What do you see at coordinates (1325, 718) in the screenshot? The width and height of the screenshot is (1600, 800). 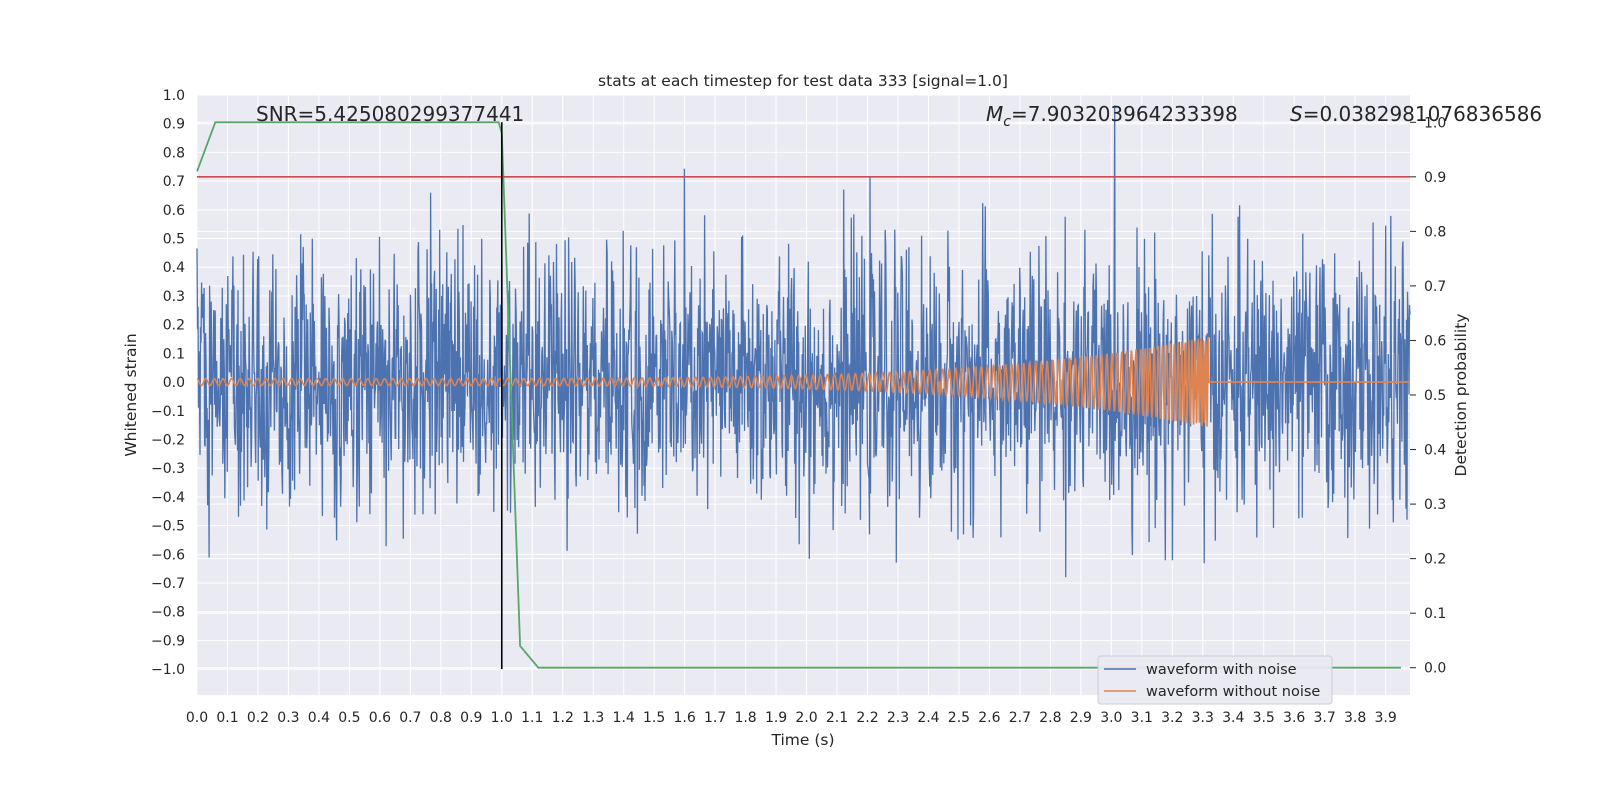 I see `x-tick-label: 3.7` at bounding box center [1325, 718].